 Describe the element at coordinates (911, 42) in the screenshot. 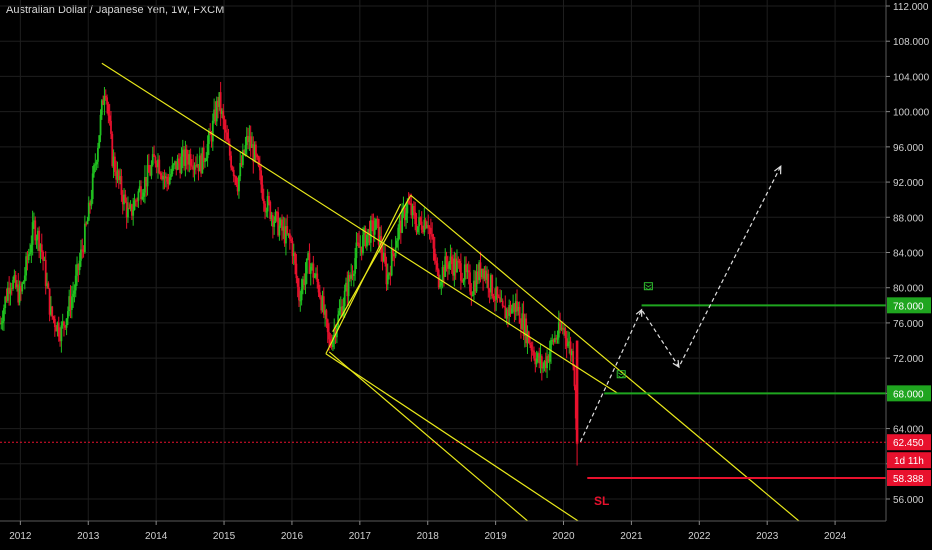

I see `price-tick-label: 108.000` at that location.